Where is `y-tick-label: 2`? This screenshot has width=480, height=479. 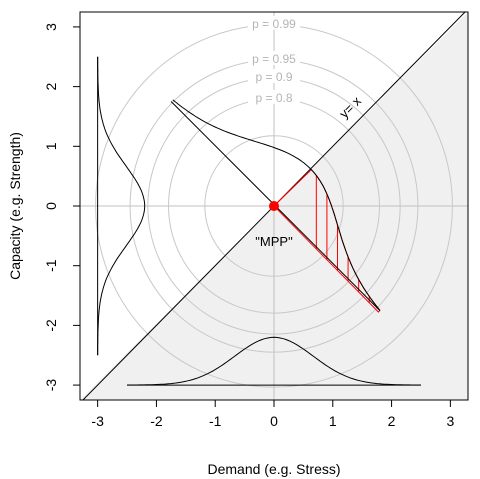
y-tick-label: 2 is located at coordinates (51, 87).